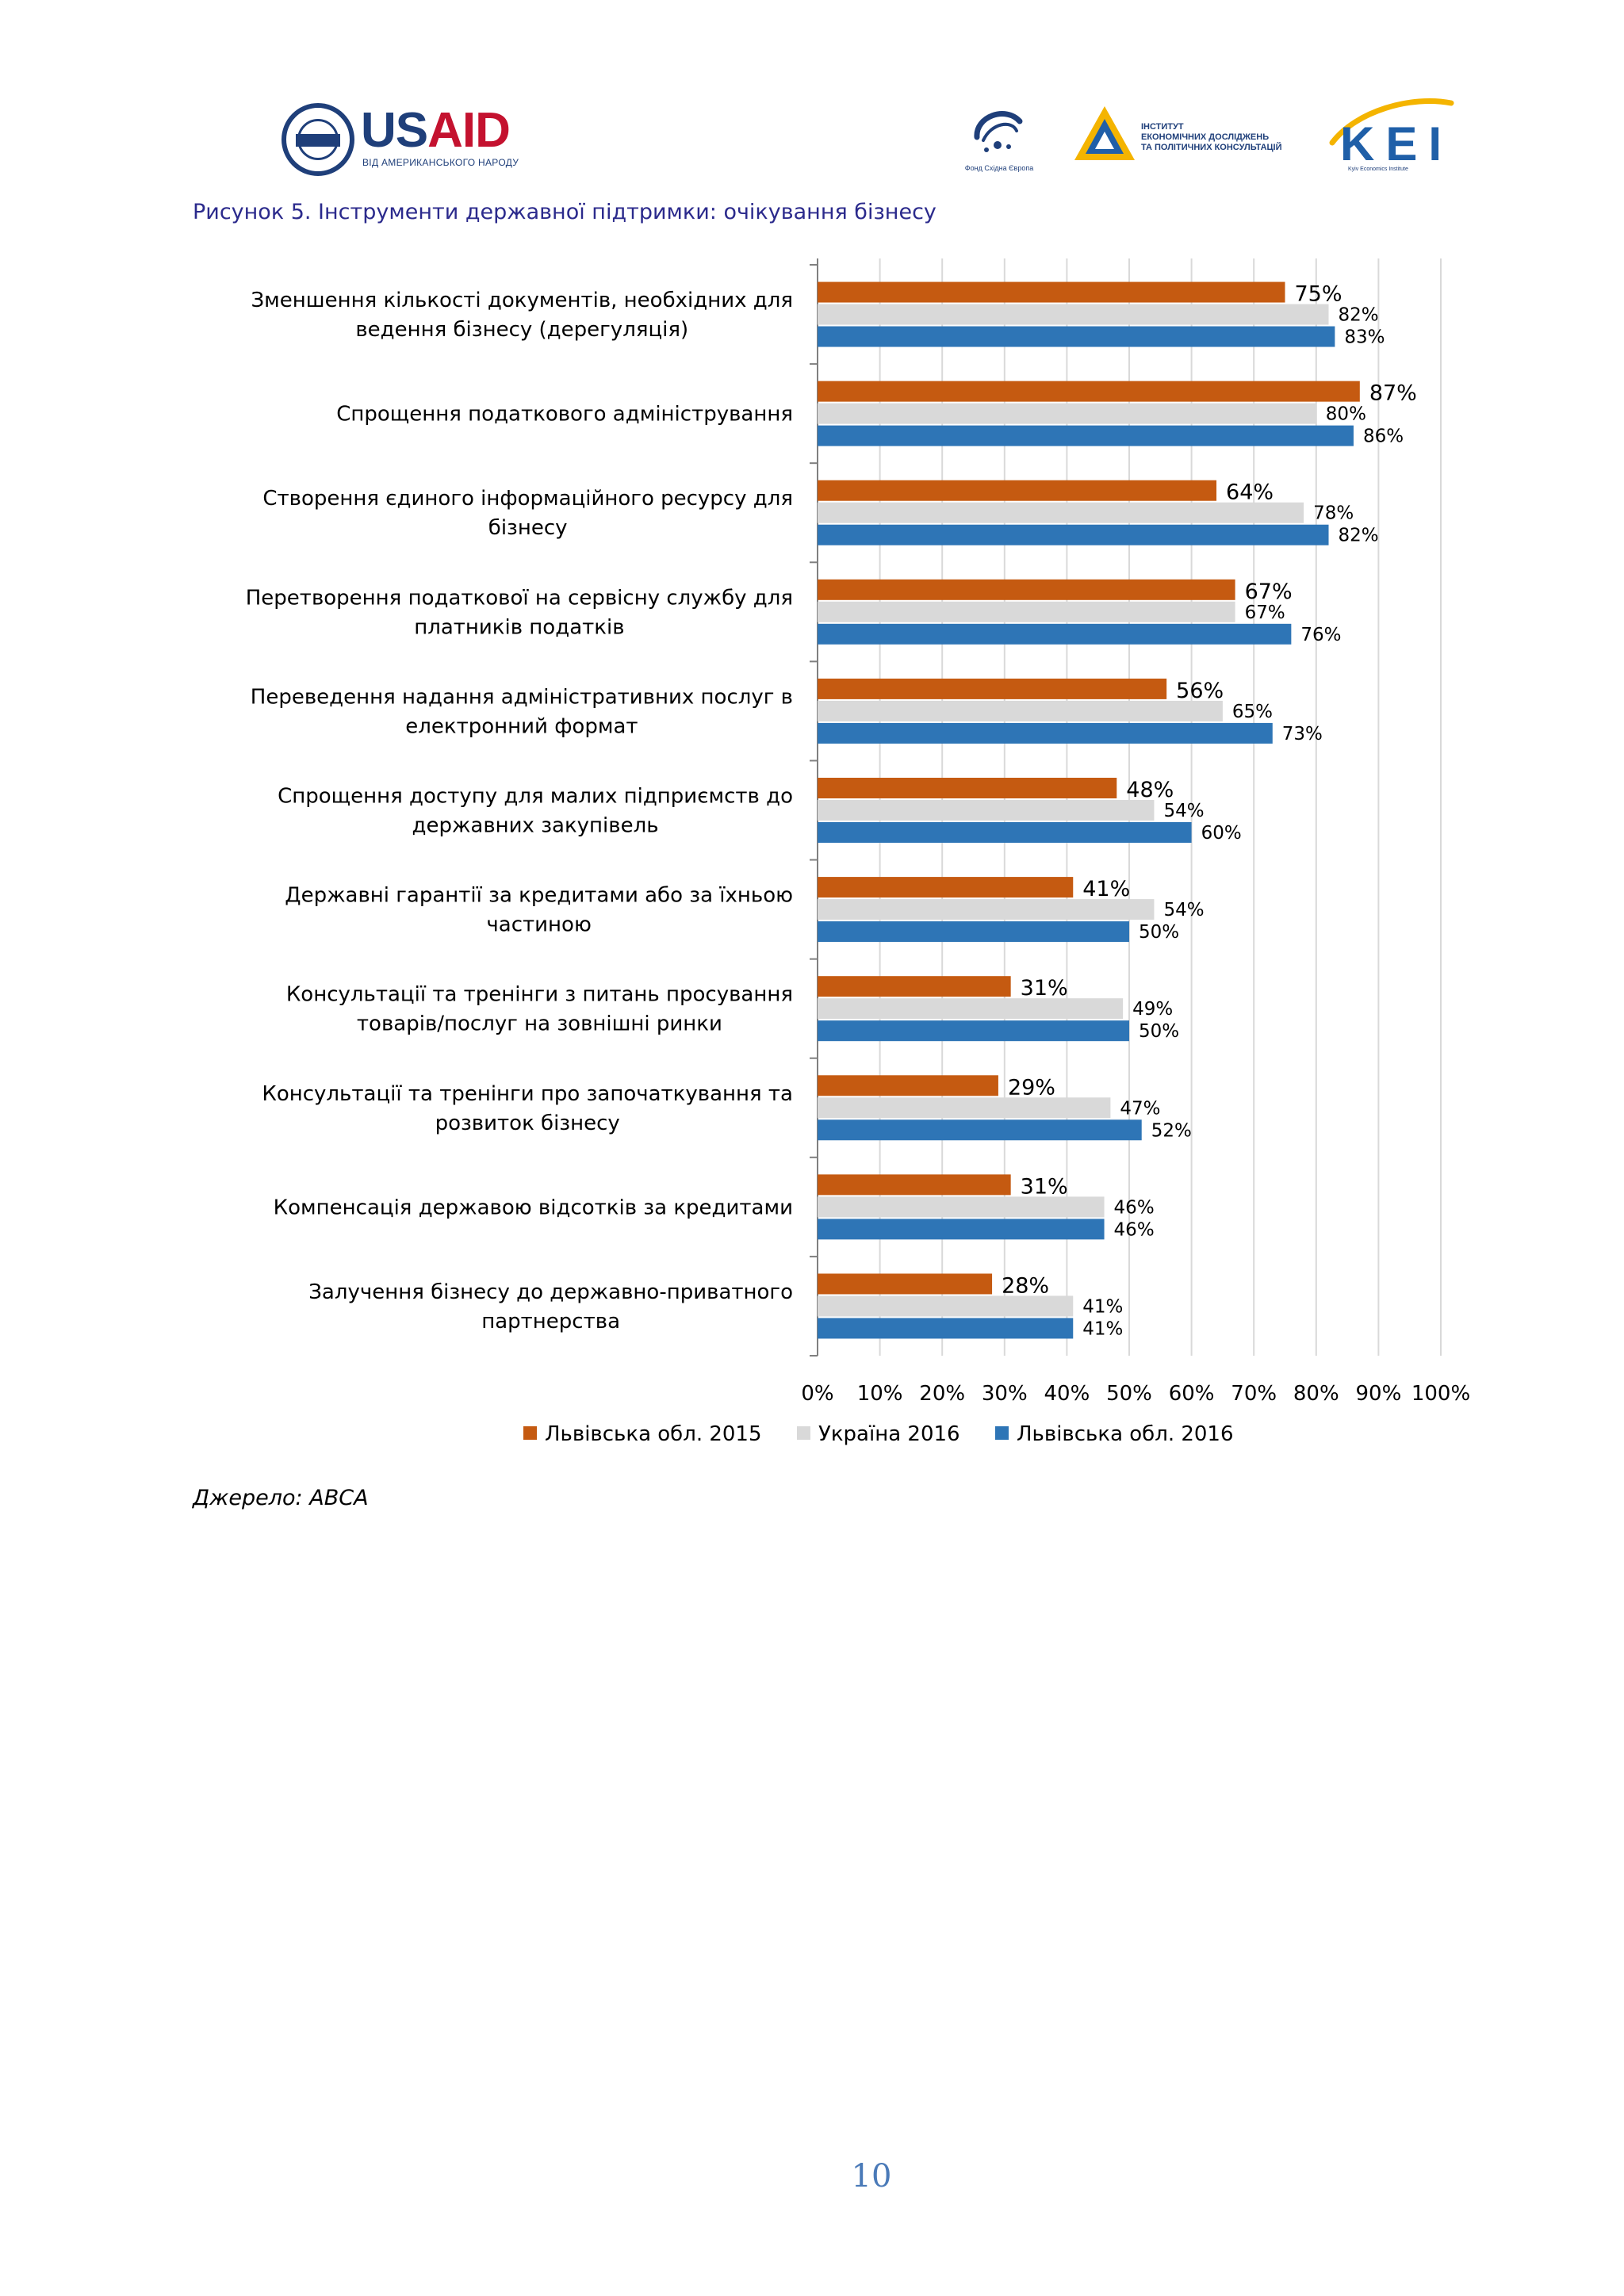  What do you see at coordinates (1031, 1087) in the screenshot?
I see `data-label: 29%` at bounding box center [1031, 1087].